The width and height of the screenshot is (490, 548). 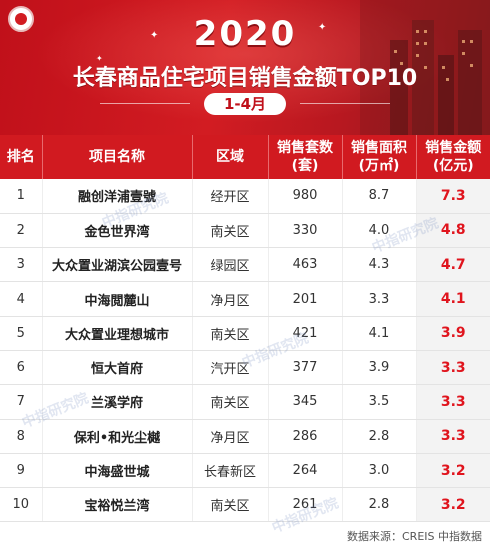 What do you see at coordinates (379, 231) in the screenshot?
I see `area-cell: 4.0` at bounding box center [379, 231].